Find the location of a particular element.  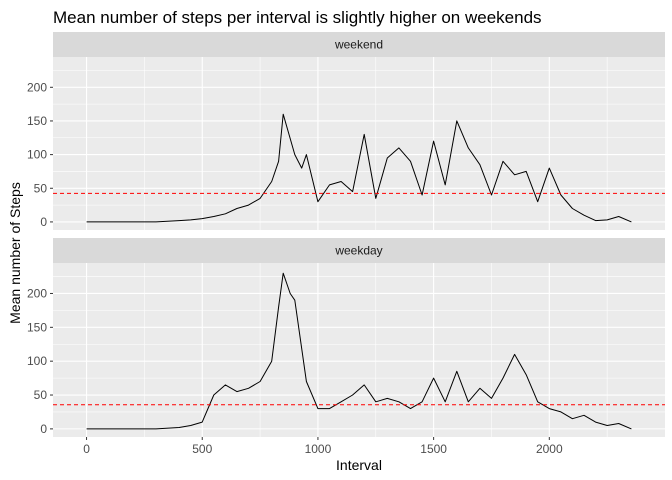

x-axis: 0 500 1000 1500 2000 is located at coordinates (323, 446).